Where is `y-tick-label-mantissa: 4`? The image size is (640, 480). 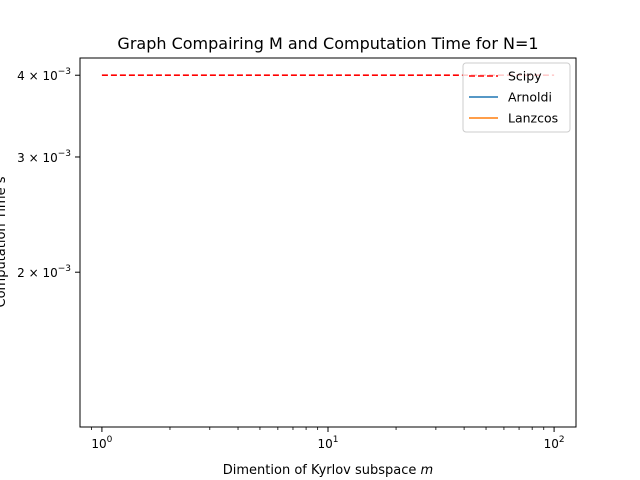 y-tick-label-mantissa: 4 is located at coordinates (21, 76).